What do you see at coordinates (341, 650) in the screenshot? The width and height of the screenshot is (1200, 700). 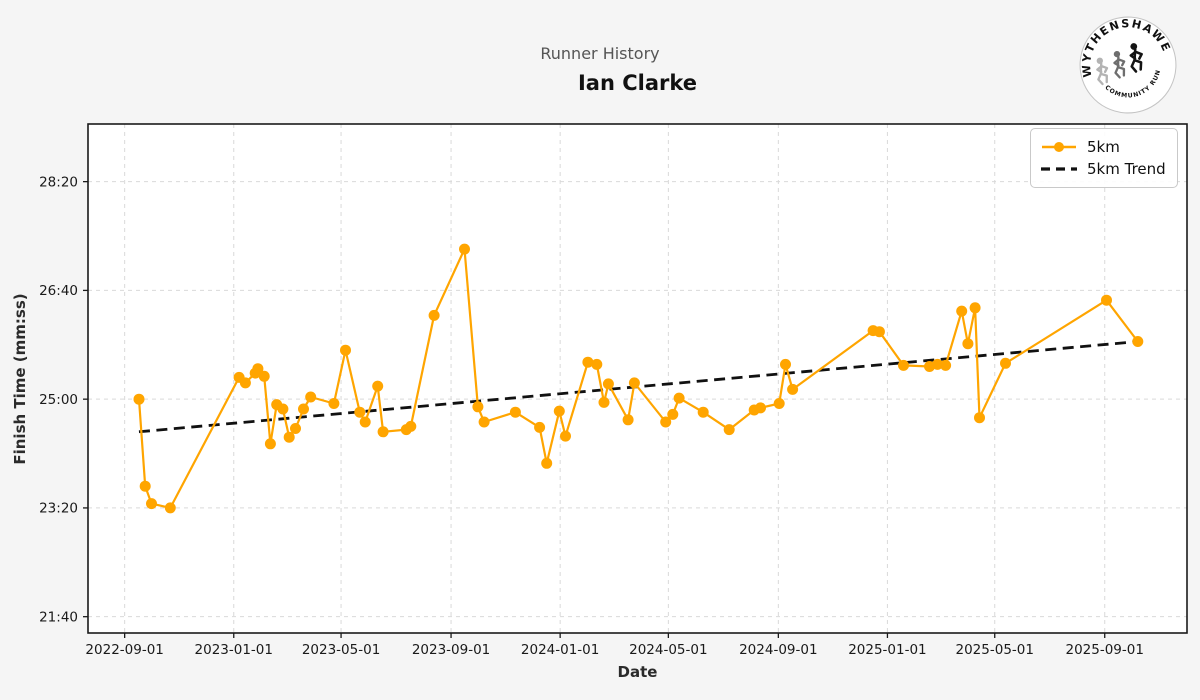 I see `svg-text: 2023-05-01` at bounding box center [341, 650].